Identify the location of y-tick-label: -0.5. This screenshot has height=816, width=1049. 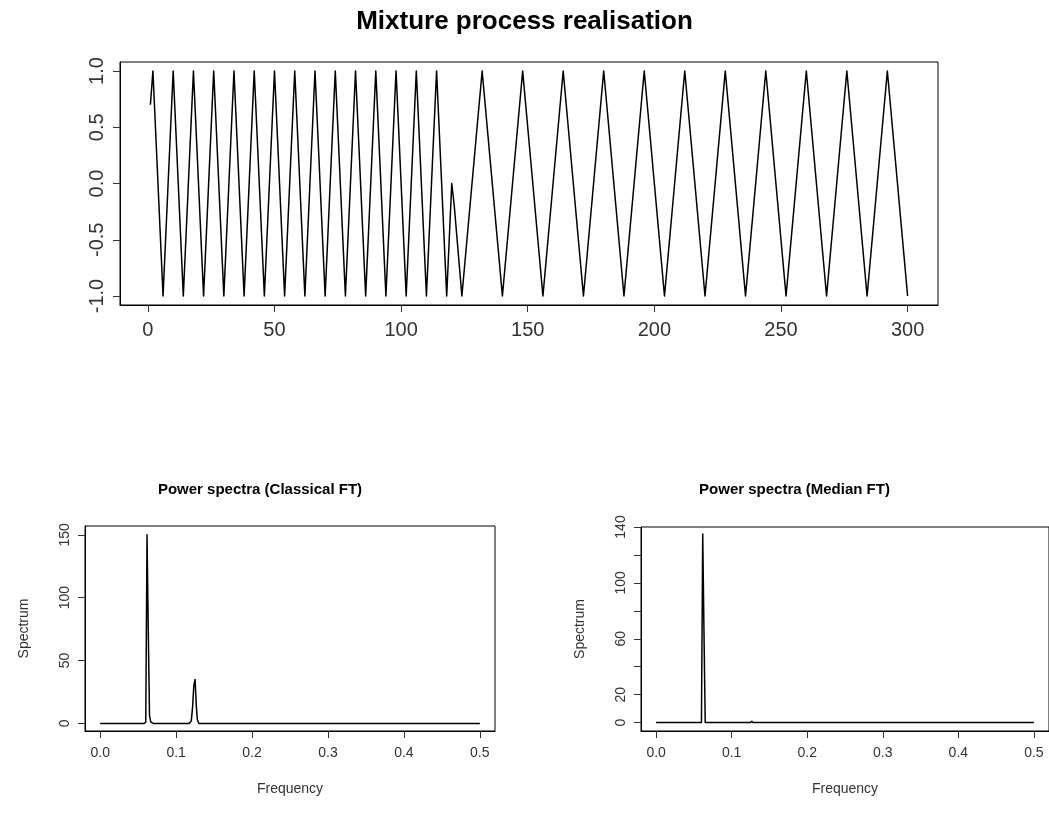
(96, 239).